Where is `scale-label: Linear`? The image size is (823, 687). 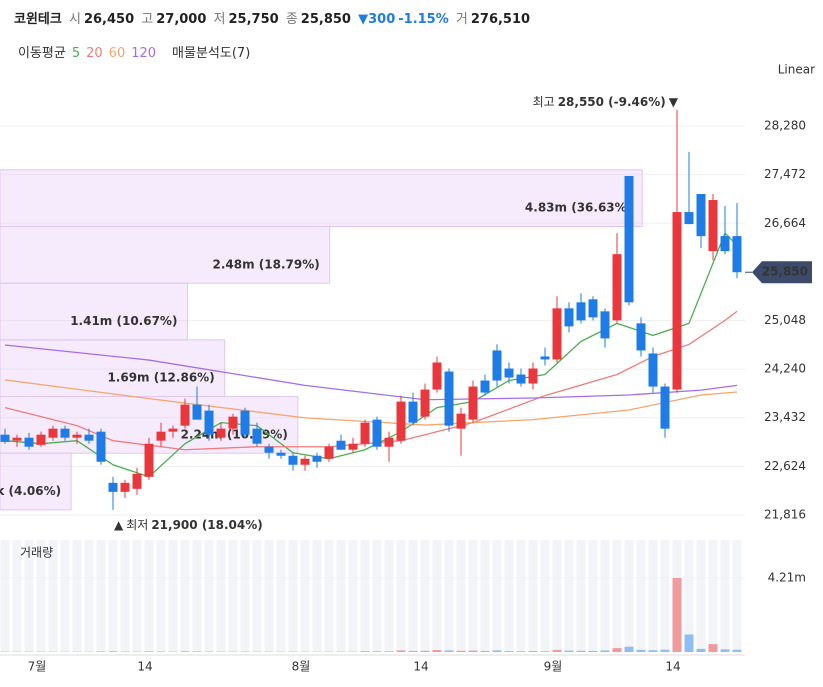
scale-label: Linear is located at coordinates (796, 70).